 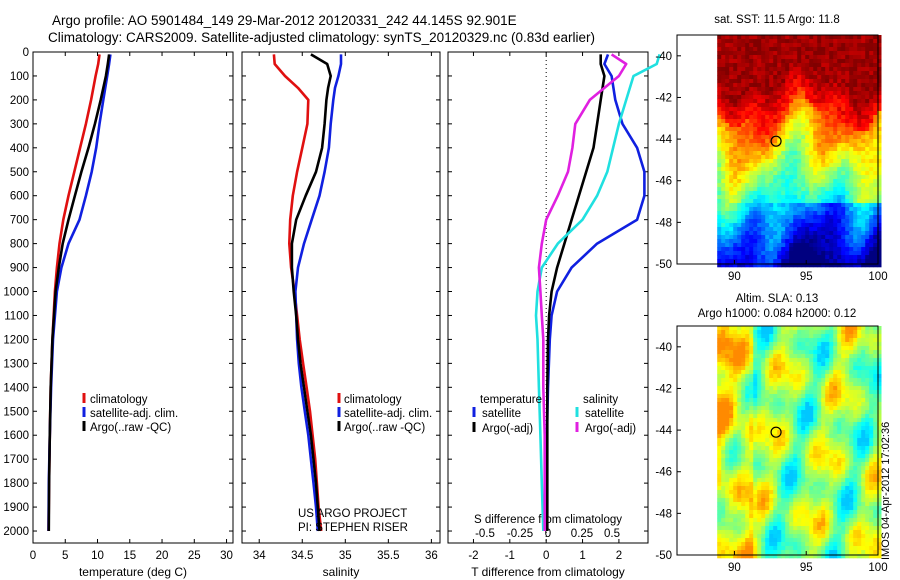 I want to click on temperature-ytick-label: 1400, so click(x=16, y=388).